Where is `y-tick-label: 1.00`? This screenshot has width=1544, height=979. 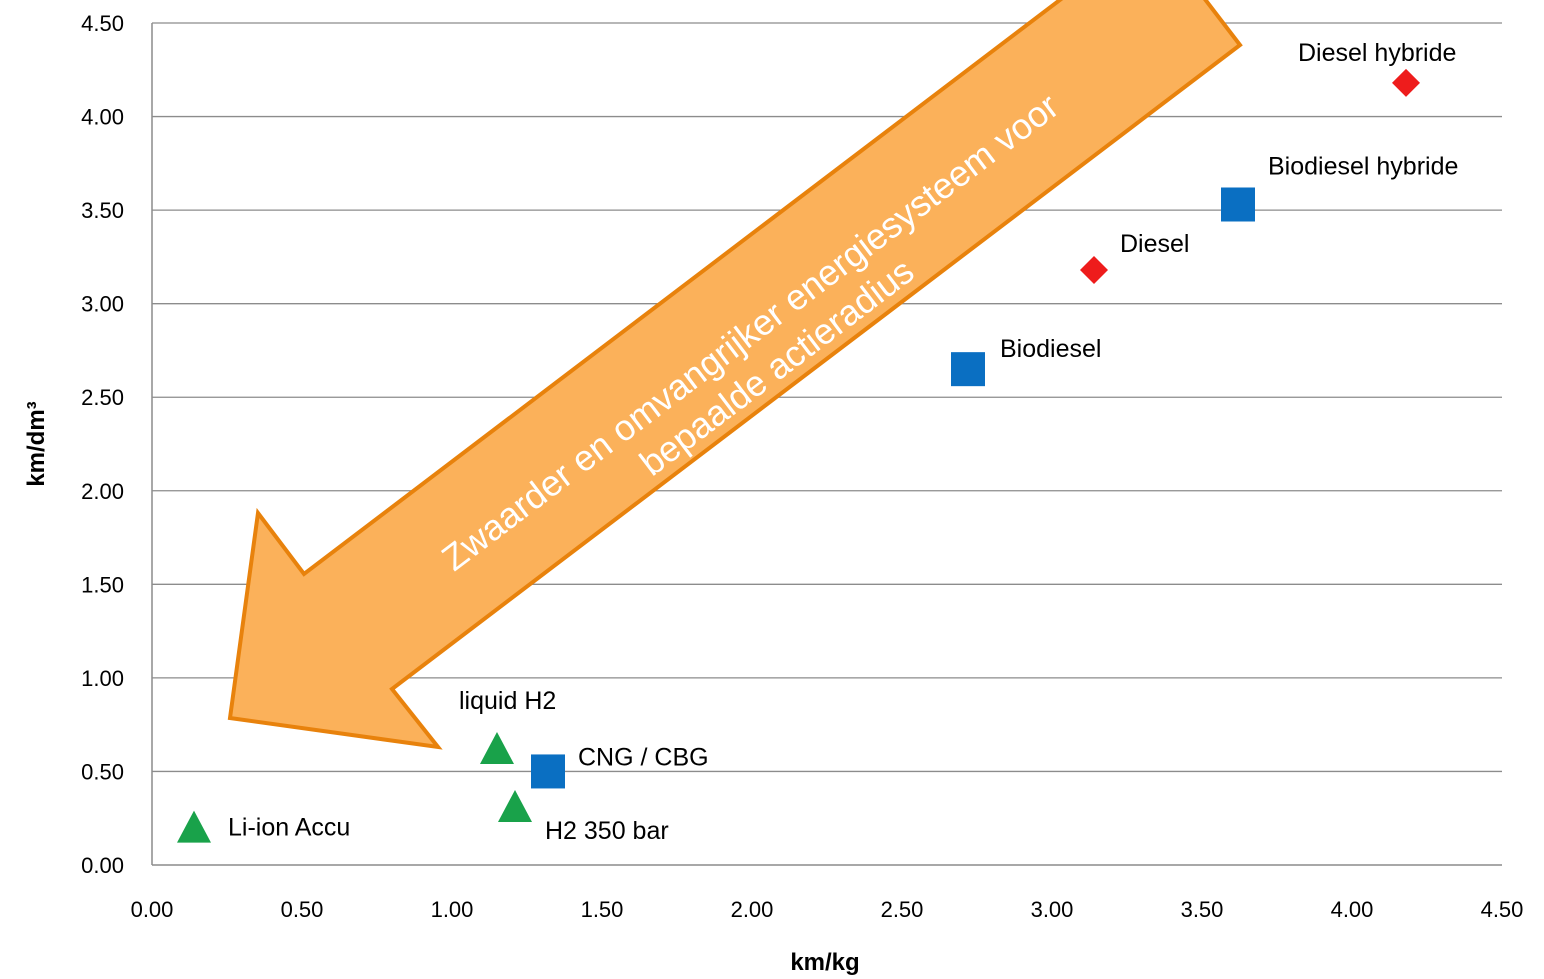 y-tick-label: 1.00 is located at coordinates (102, 678).